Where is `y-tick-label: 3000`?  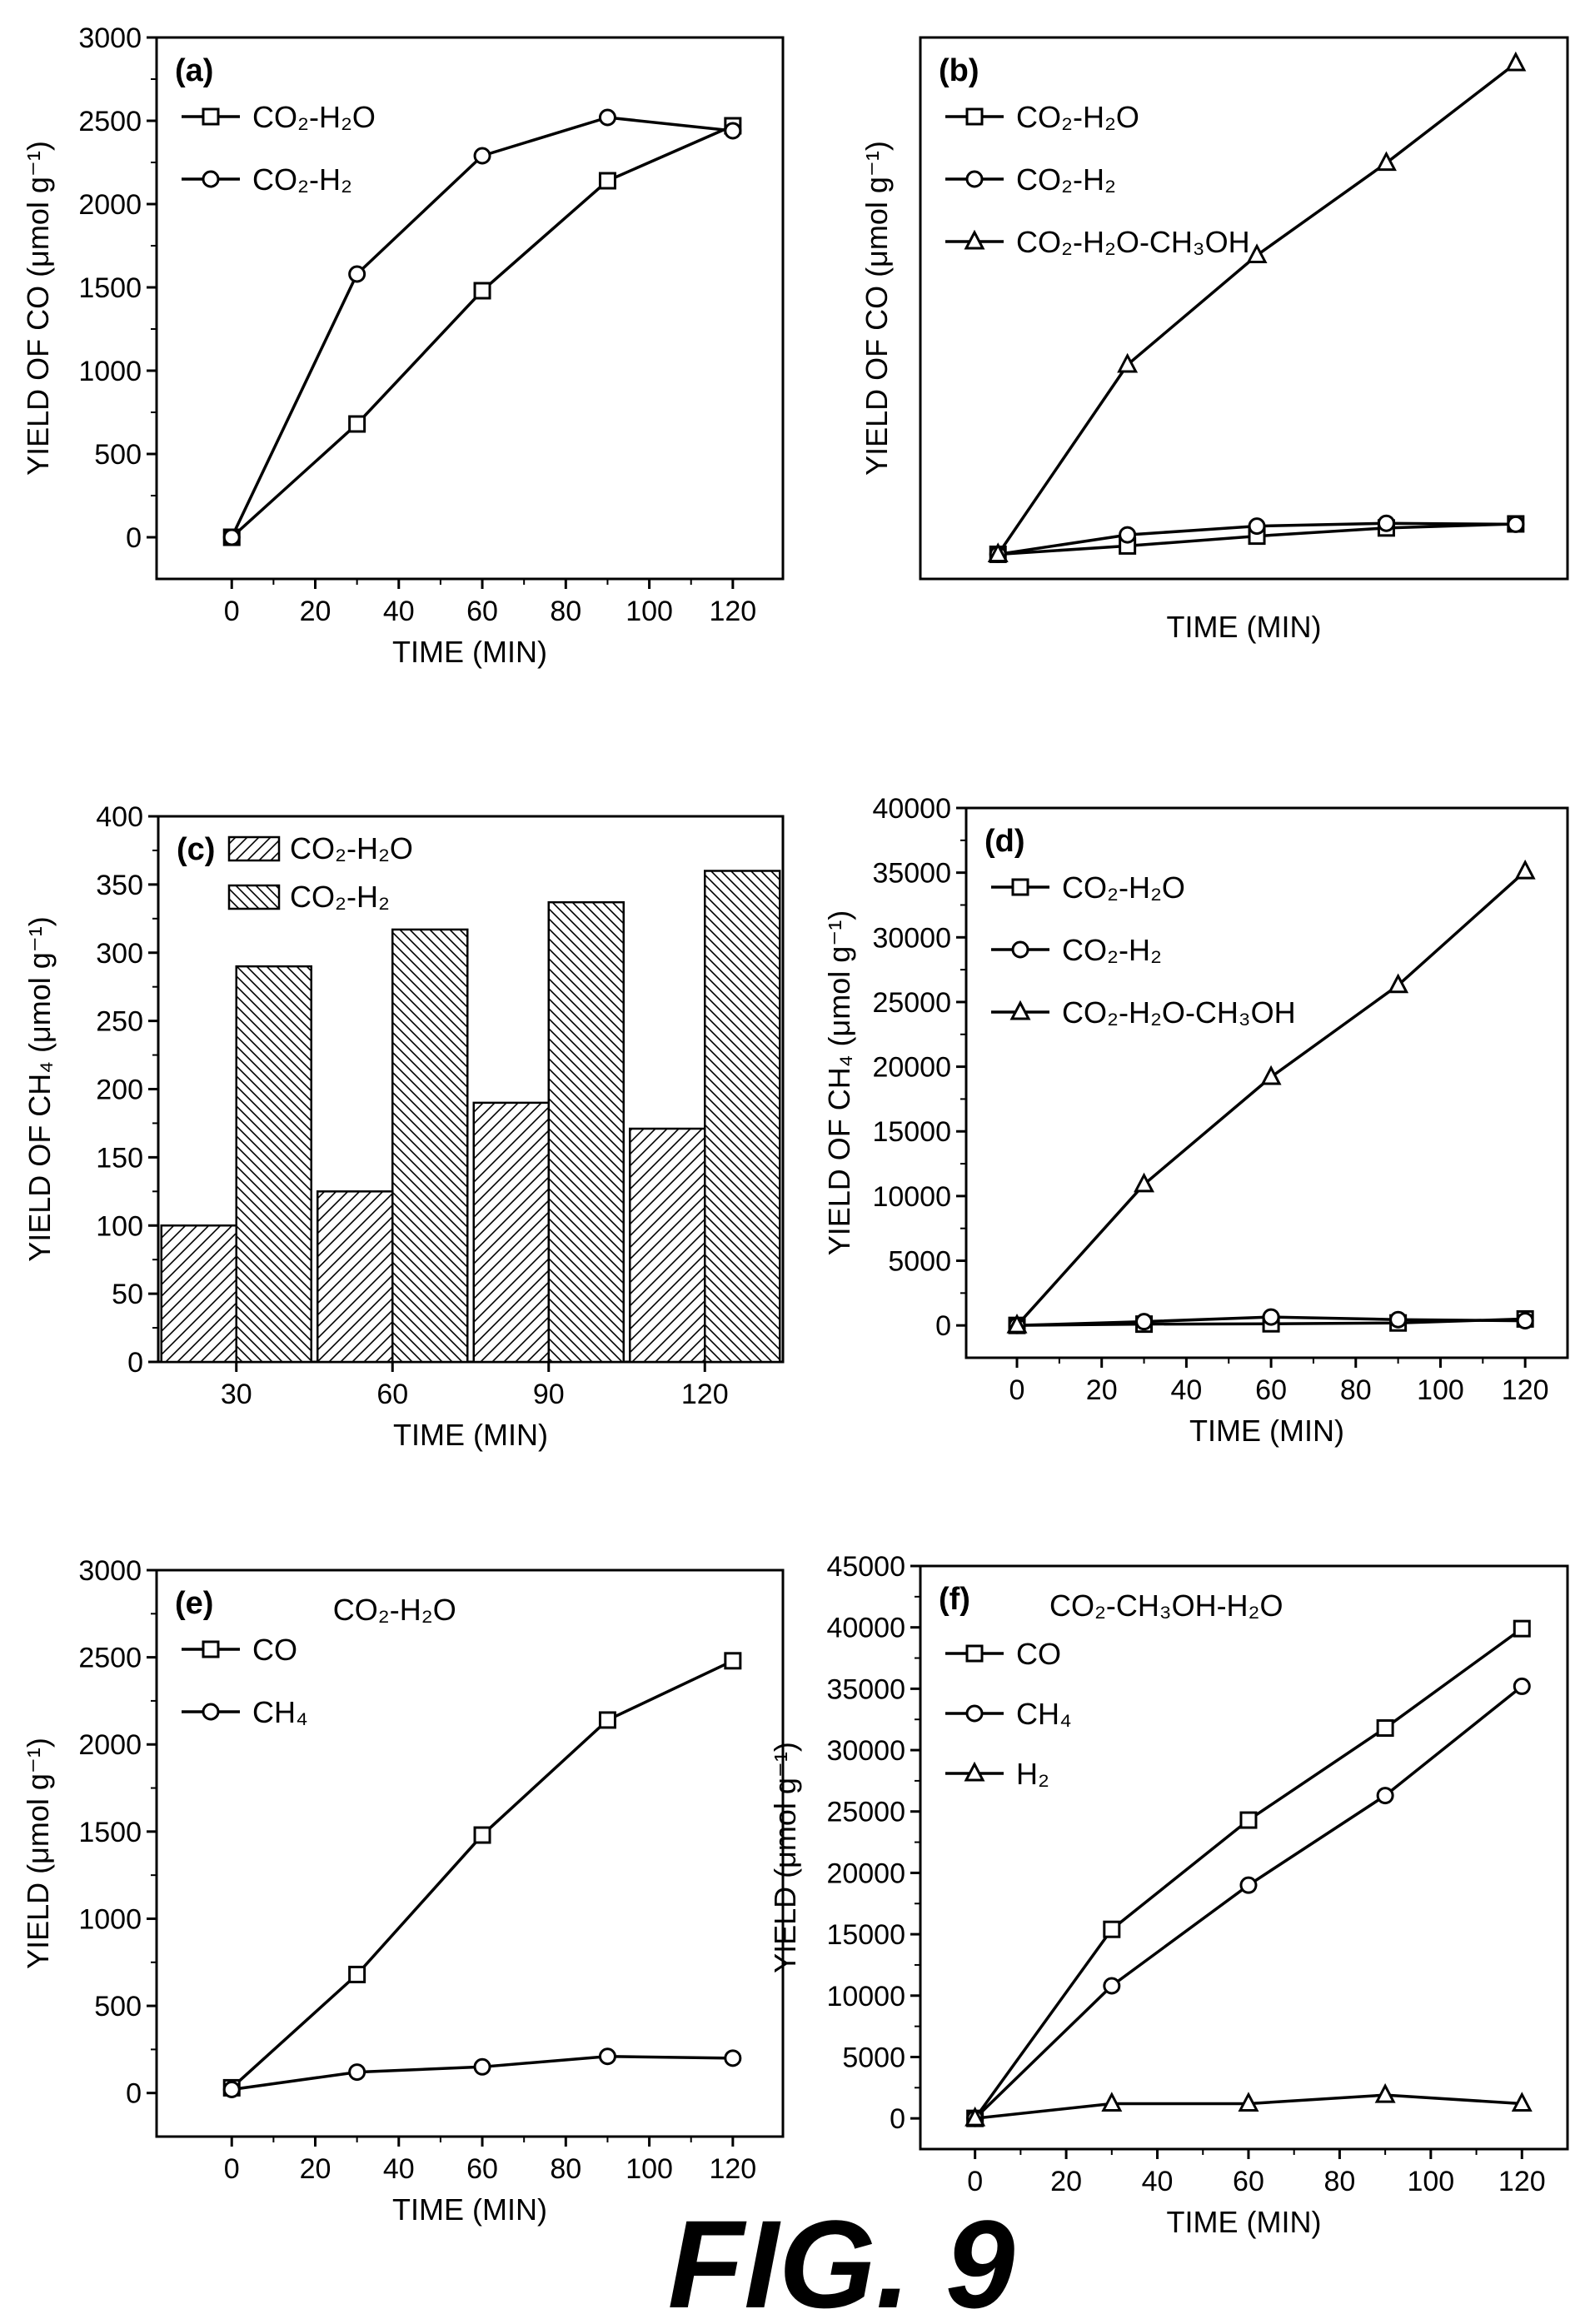 y-tick-label: 3000 is located at coordinates (110, 38).